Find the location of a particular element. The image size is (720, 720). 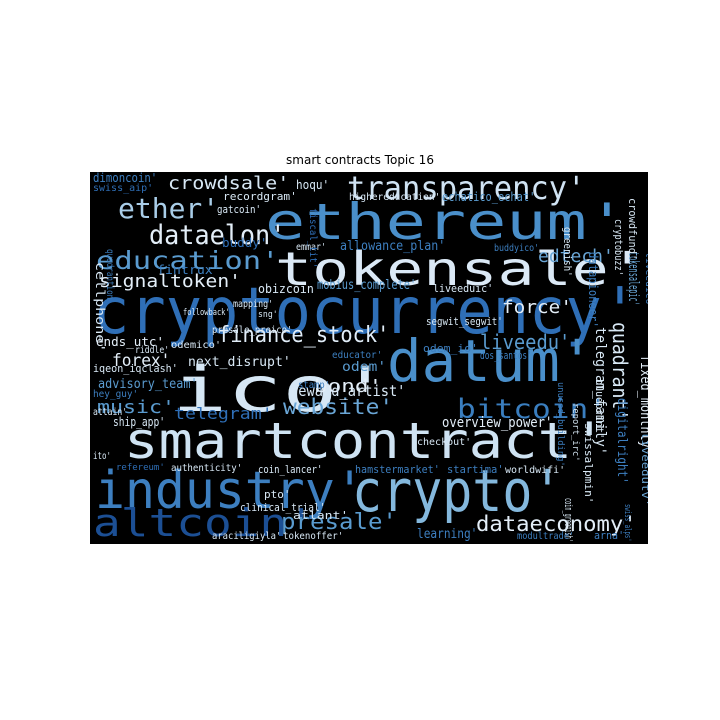

cloud-word: ico' is located at coordinates (282, 389).